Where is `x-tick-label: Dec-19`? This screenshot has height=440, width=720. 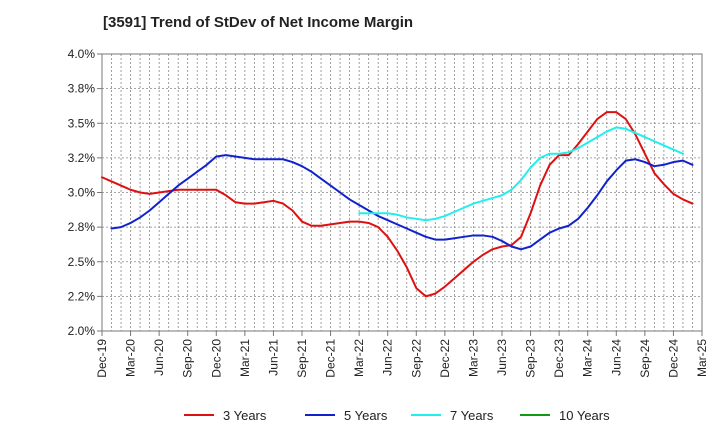
x-tick-label: Dec-19 is located at coordinates (102, 358).